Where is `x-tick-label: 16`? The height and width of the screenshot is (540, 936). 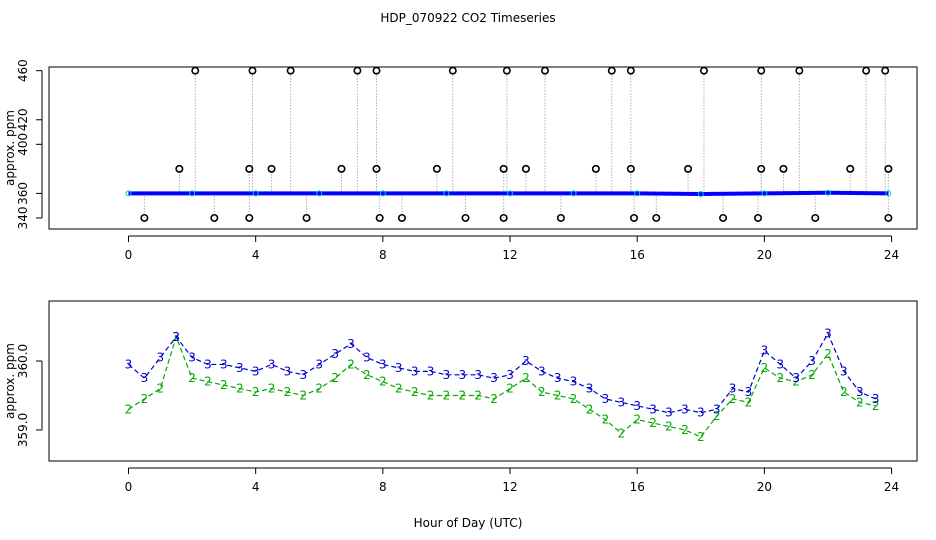
x-tick-label: 16 is located at coordinates (637, 255).